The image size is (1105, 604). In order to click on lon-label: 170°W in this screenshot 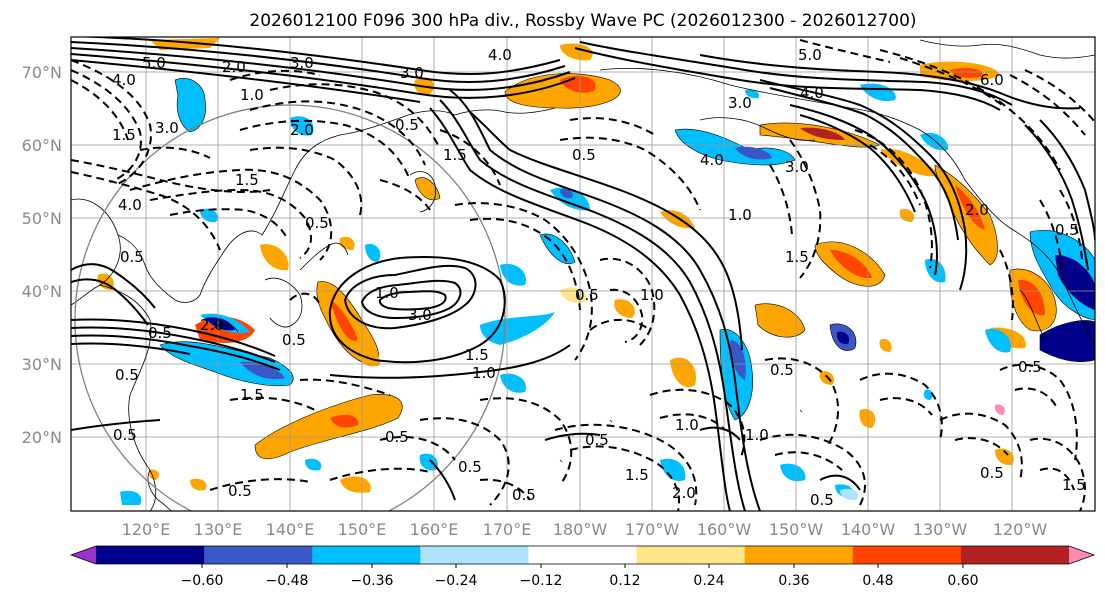, I will do `click(652, 529)`.